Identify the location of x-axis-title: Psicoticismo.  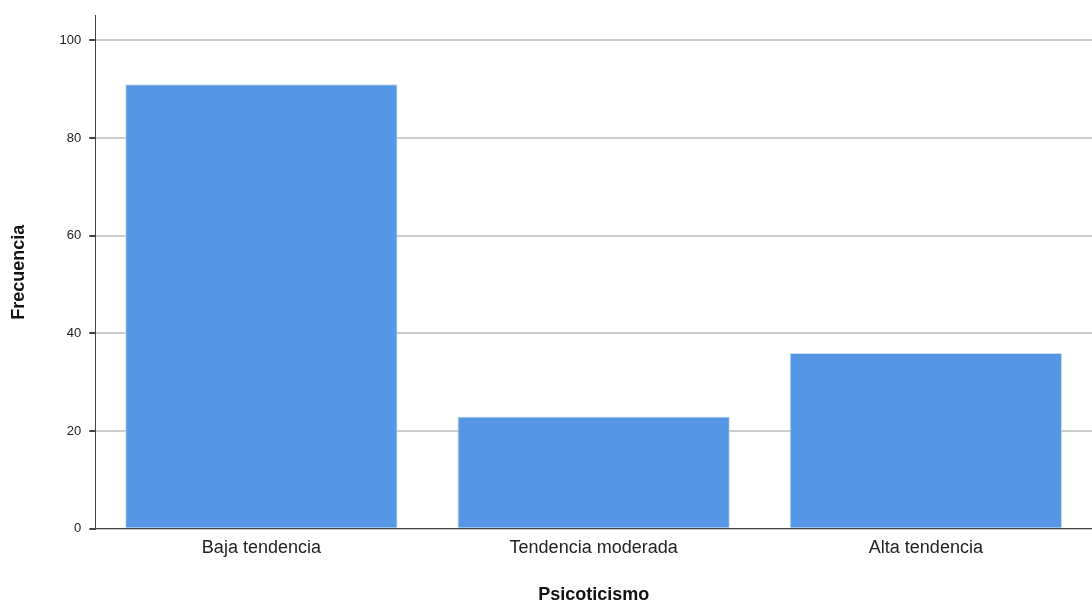
(594, 594).